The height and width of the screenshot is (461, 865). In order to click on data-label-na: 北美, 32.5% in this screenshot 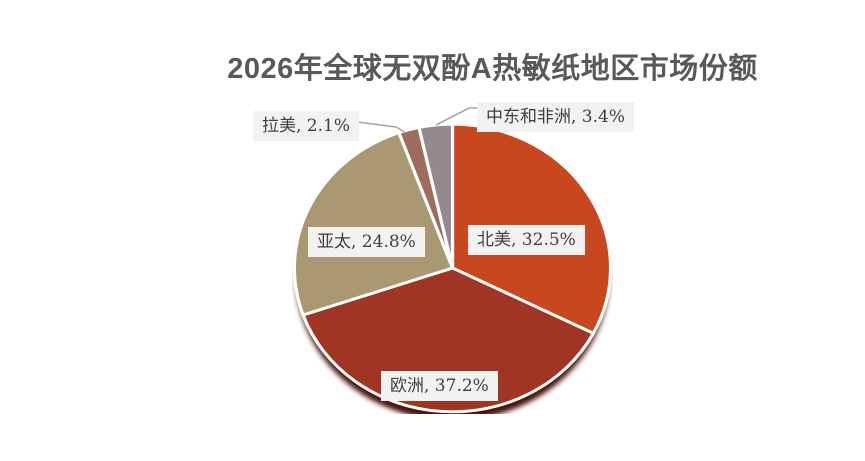, I will do `click(526, 240)`.